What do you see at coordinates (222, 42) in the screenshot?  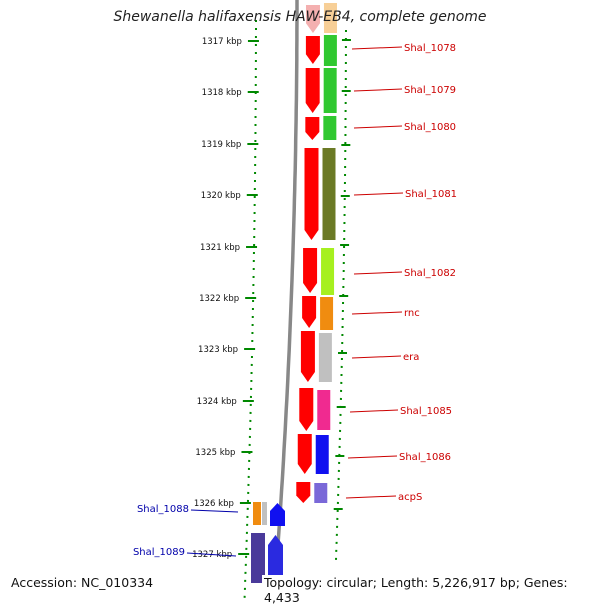 I see `scale-tick-label: 1317 kbp` at bounding box center [222, 42].